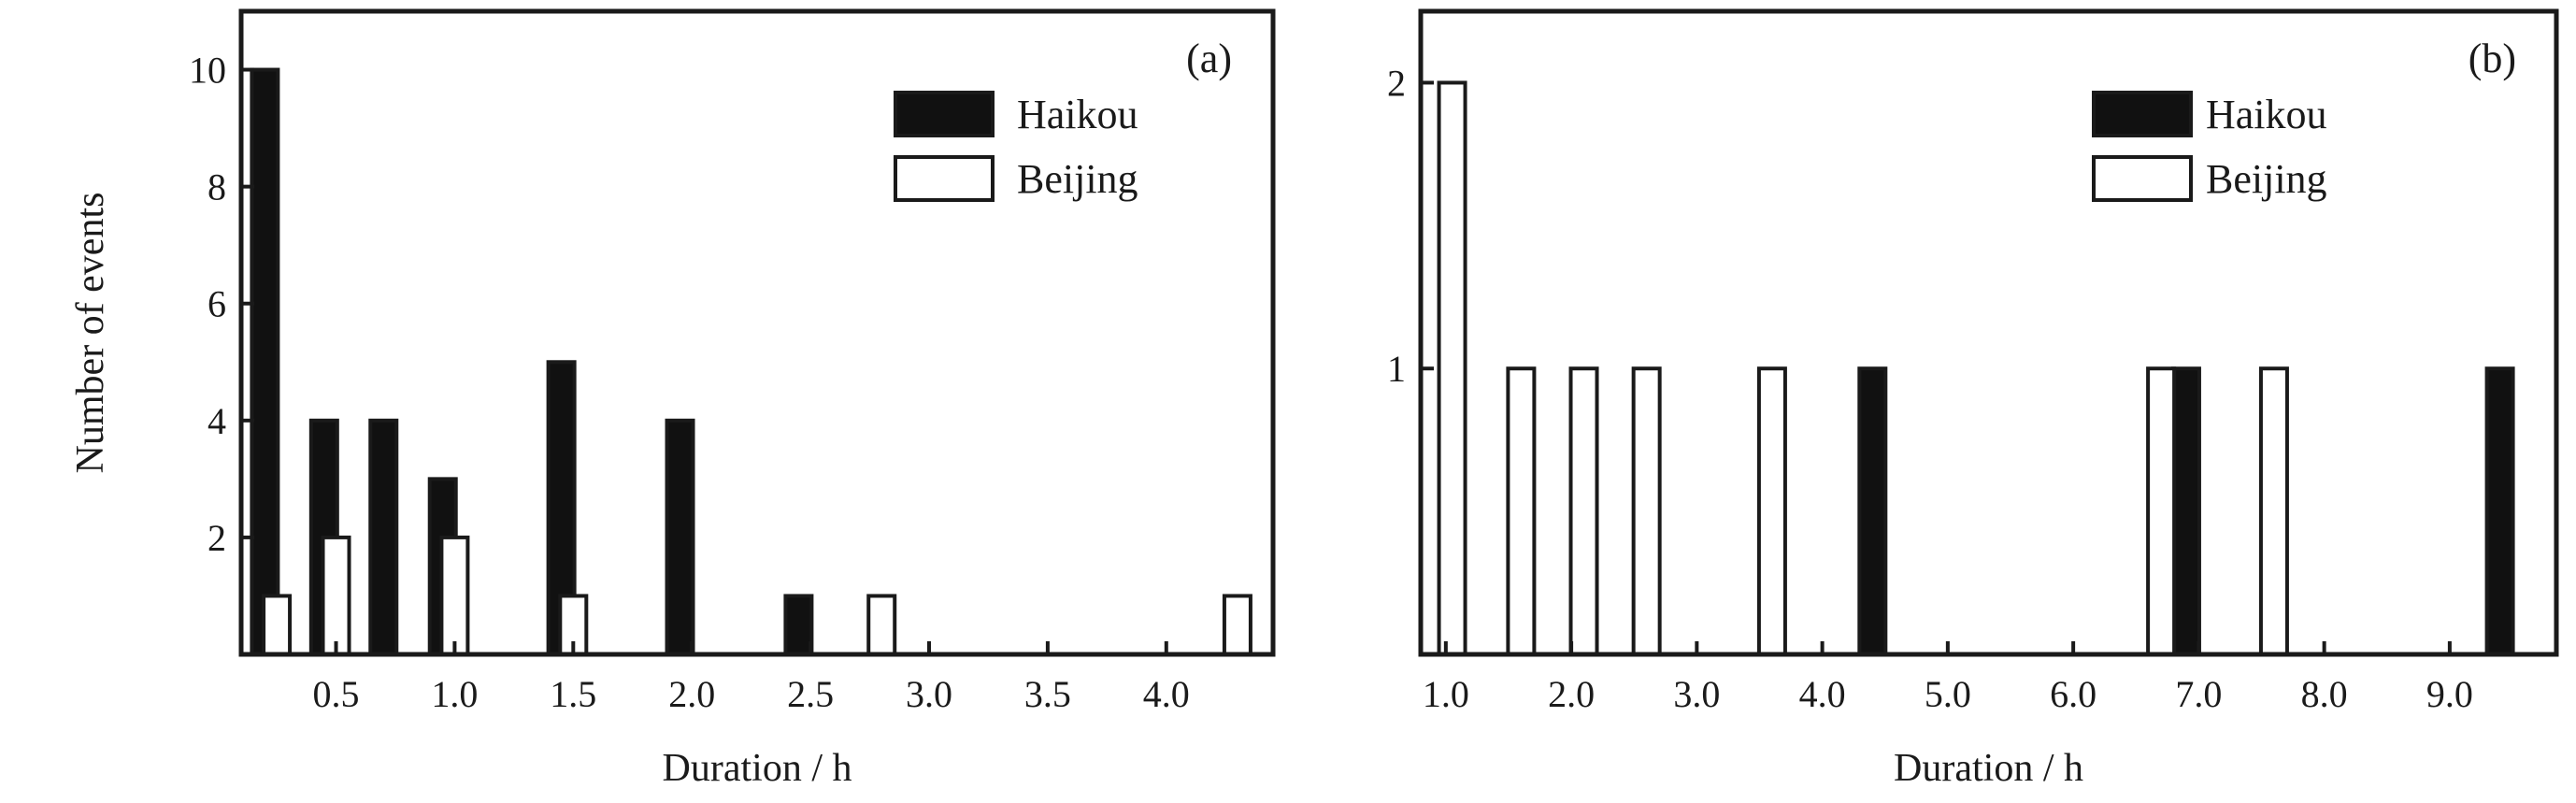 This screenshot has height=803, width=2576. Describe the element at coordinates (217, 421) in the screenshot. I see `y-tick-label: 4` at that location.